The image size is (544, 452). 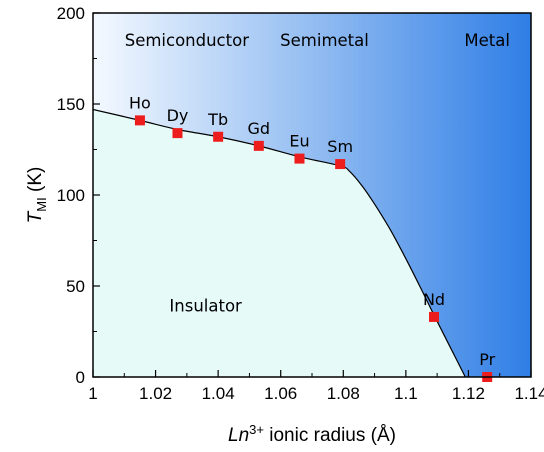 What do you see at coordinates (340, 164) in the screenshot?
I see `marker-sm` at bounding box center [340, 164].